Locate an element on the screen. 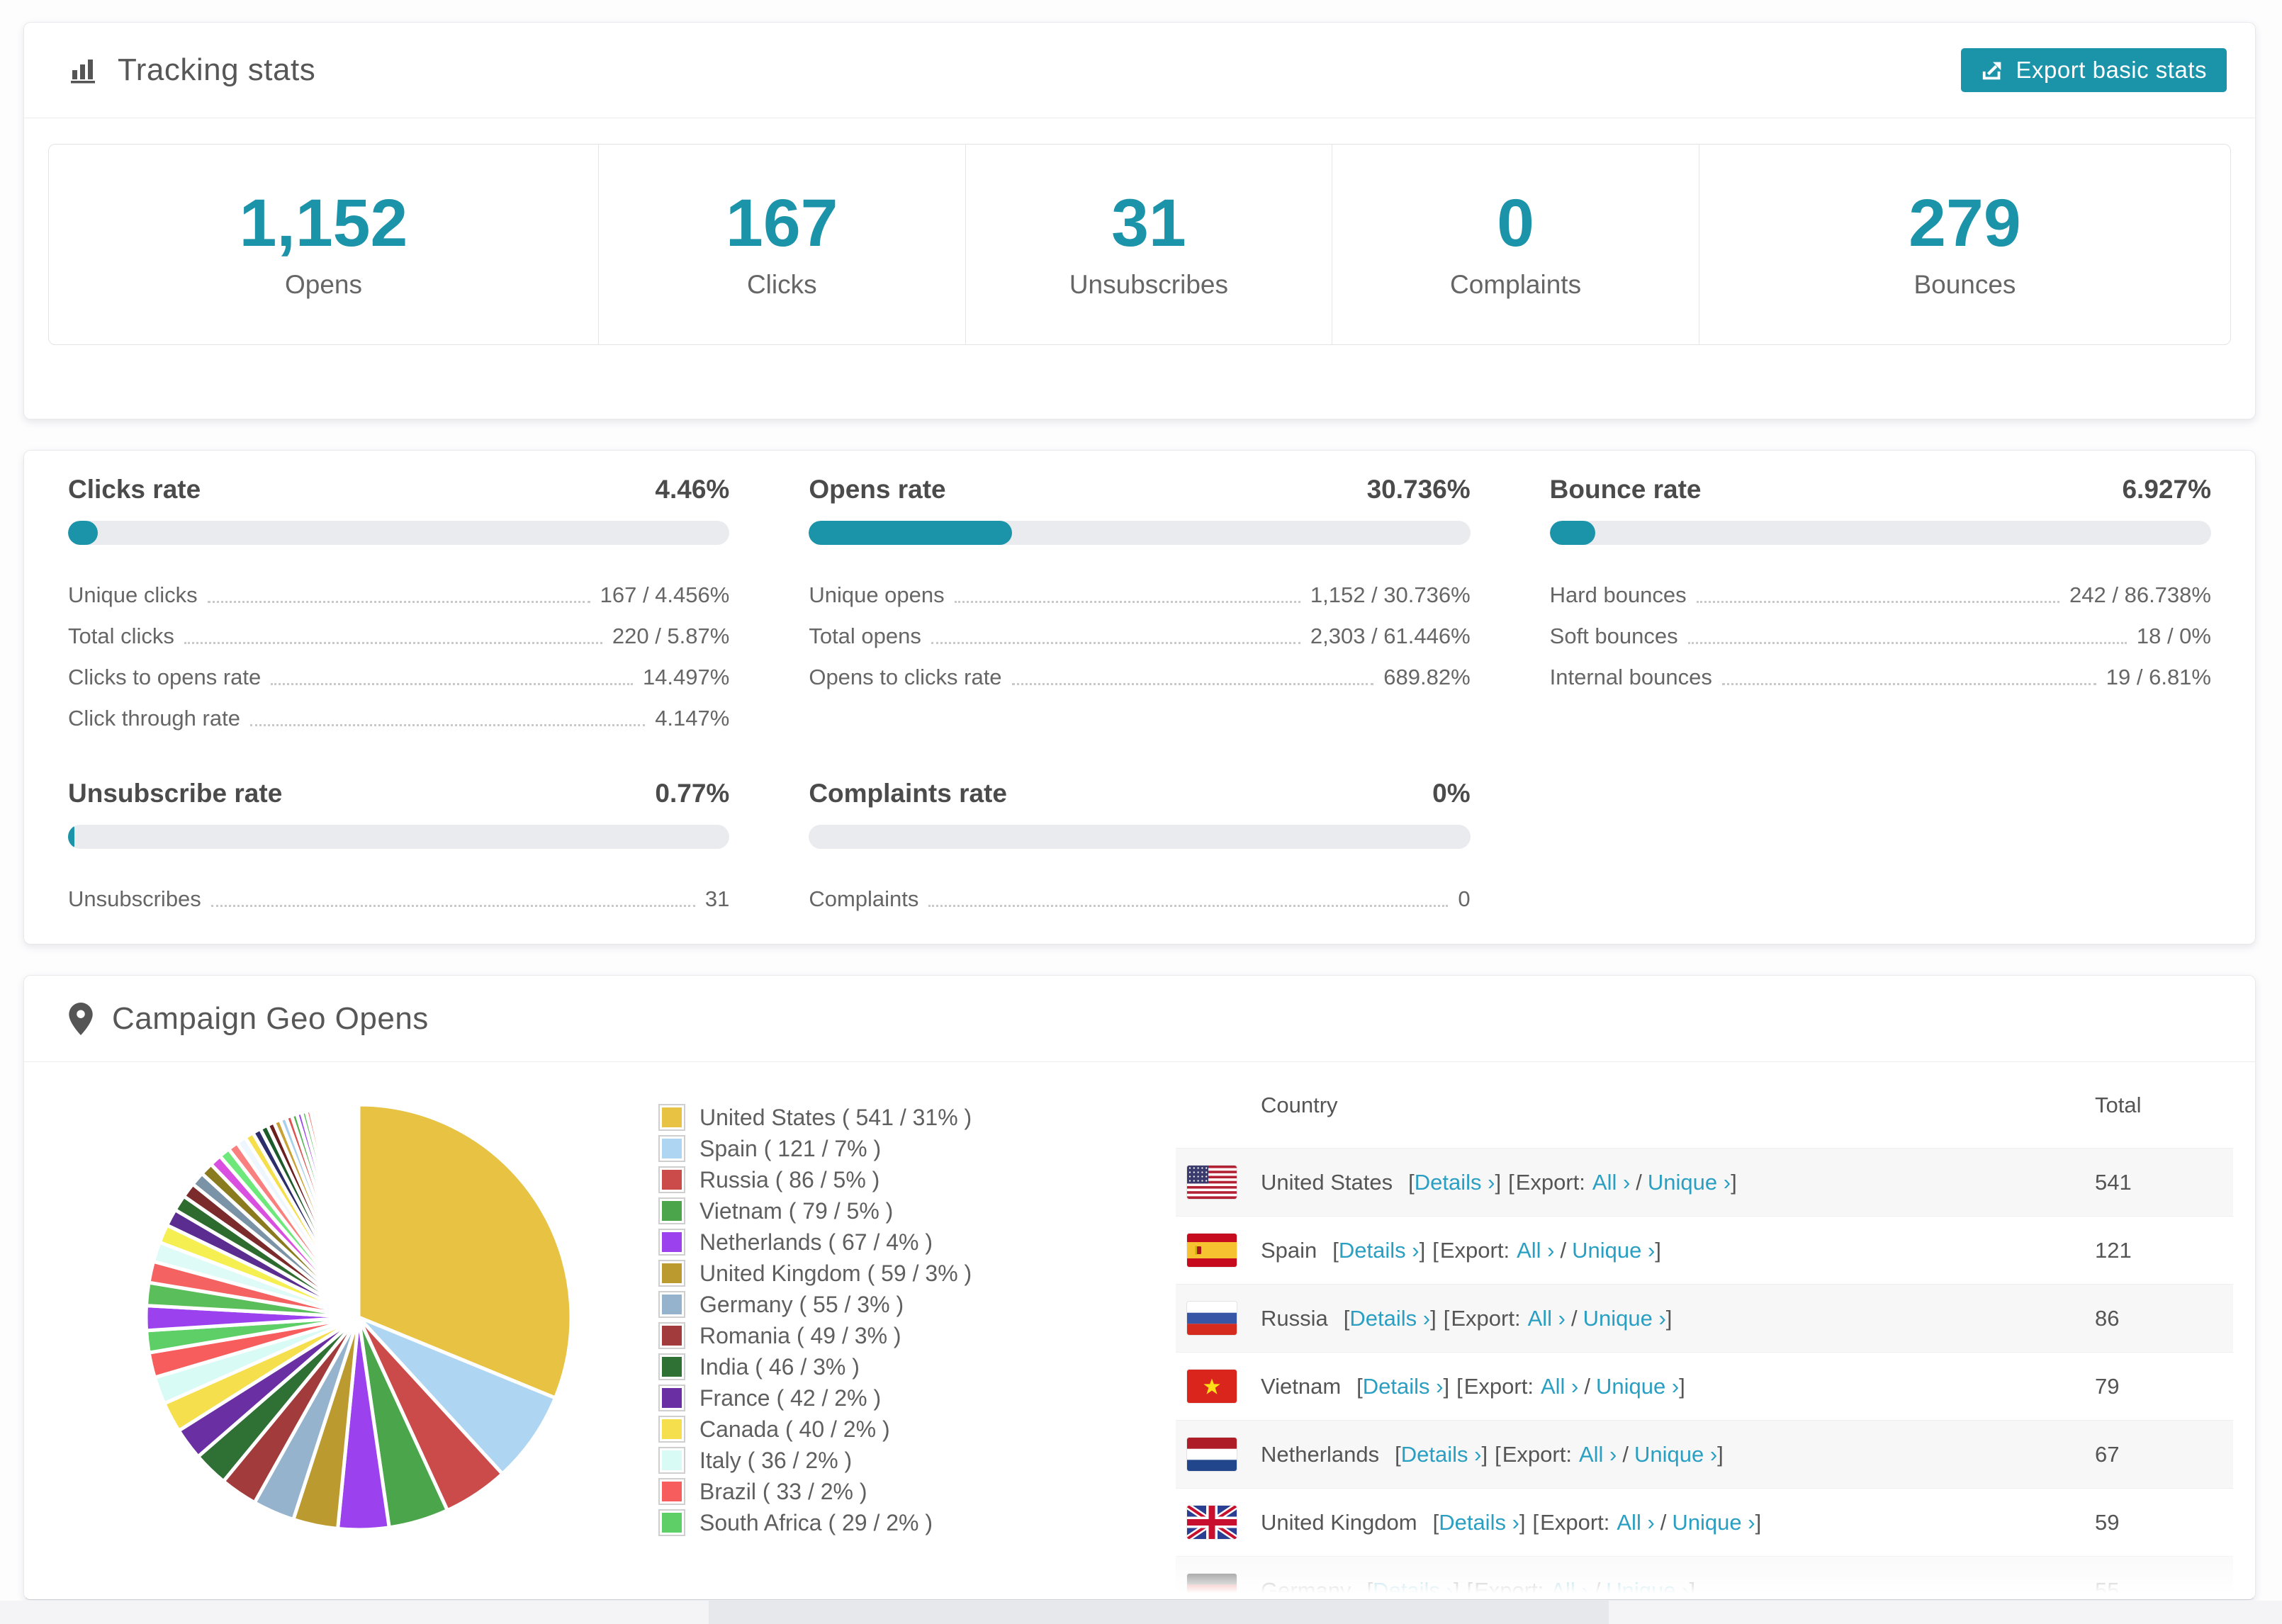 The height and width of the screenshot is (1624, 2282). bar-chart-icon is located at coordinates (83, 70).